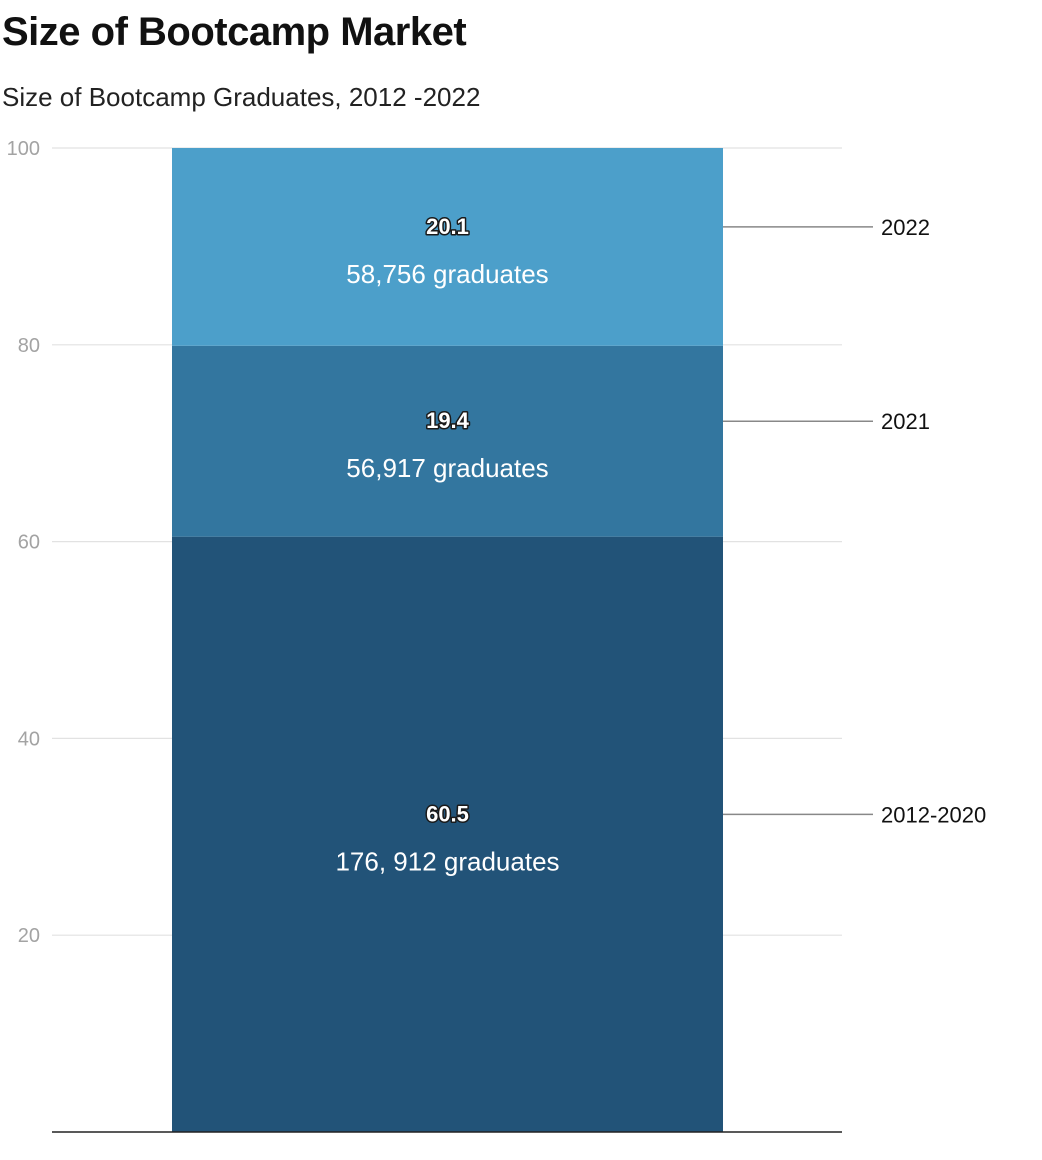 The image size is (1042, 1160). Describe the element at coordinates (854, 521) in the screenshot. I see `series-labels: 2012-2020 2021 2022` at that location.